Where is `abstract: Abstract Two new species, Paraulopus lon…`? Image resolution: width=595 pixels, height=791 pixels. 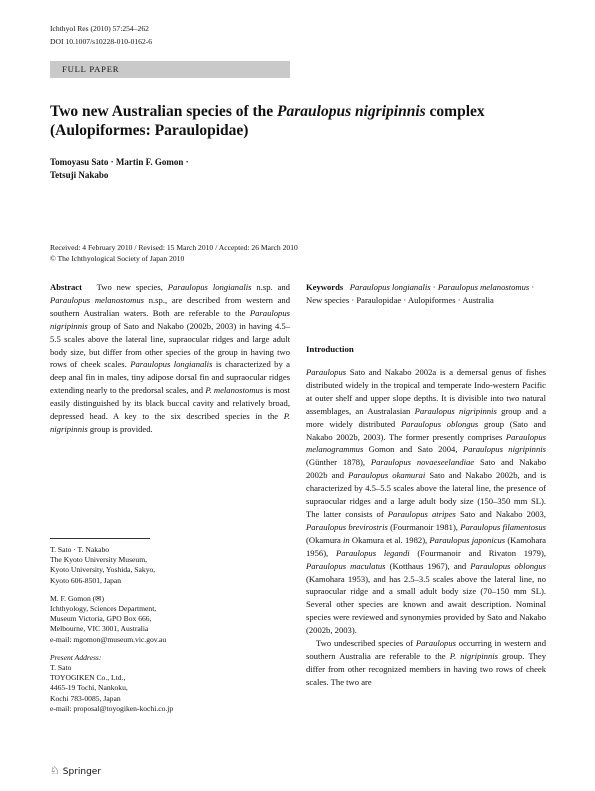
abstract: Abstract Two new species, Paraulopus lon… is located at coordinates (170, 358).